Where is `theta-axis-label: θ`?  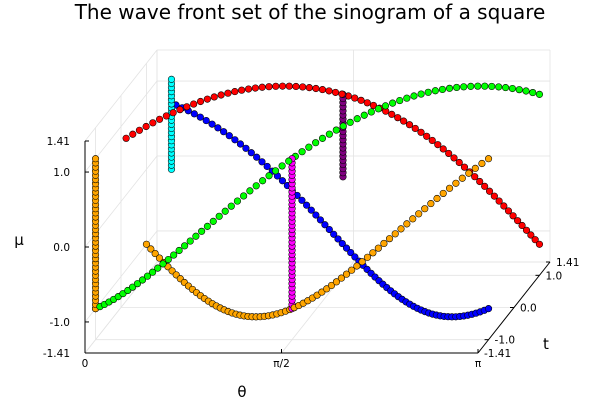 theta-axis-label: θ is located at coordinates (241, 391).